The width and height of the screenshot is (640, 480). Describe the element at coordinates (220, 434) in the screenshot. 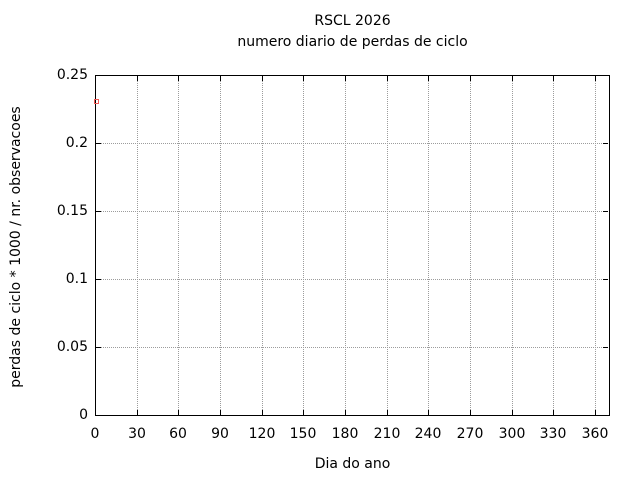

I see `x-tick-label: 90` at that location.